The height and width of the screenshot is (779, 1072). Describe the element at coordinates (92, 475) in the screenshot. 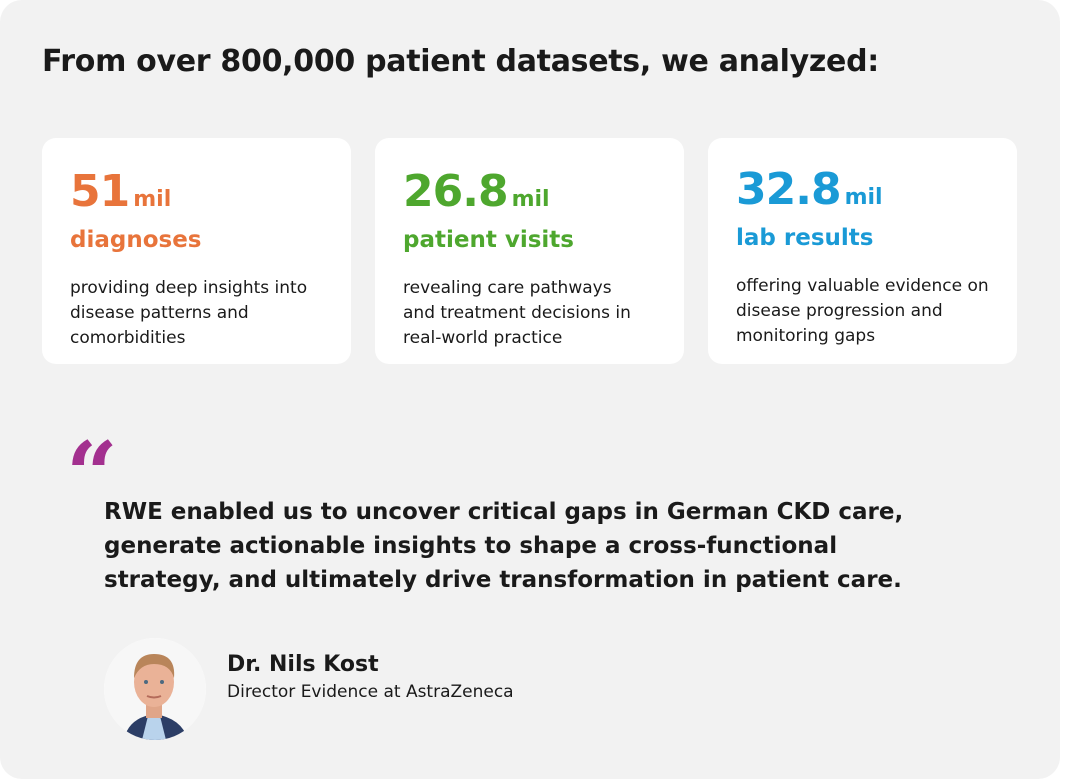

I see `quote-icon: “` at that location.